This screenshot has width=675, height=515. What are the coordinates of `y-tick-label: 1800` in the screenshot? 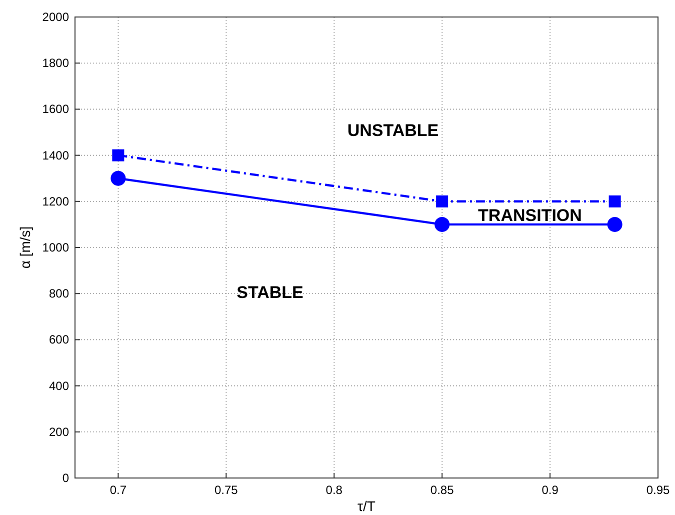 It's located at (56, 63).